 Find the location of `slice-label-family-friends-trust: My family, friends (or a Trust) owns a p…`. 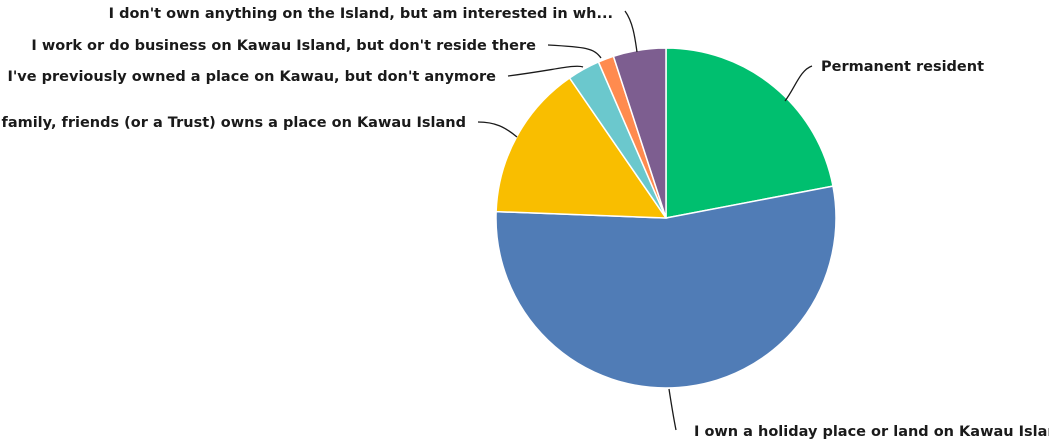

slice-label-family-friends-trust: My family, friends (or a Trust) owns a p… is located at coordinates (233, 123).